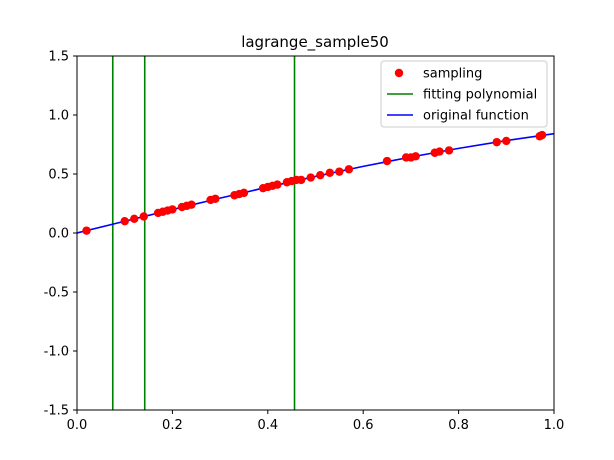 The height and width of the screenshot is (460, 614). Describe the element at coordinates (399, 73) in the screenshot. I see `legend-marker-sampling` at that location.